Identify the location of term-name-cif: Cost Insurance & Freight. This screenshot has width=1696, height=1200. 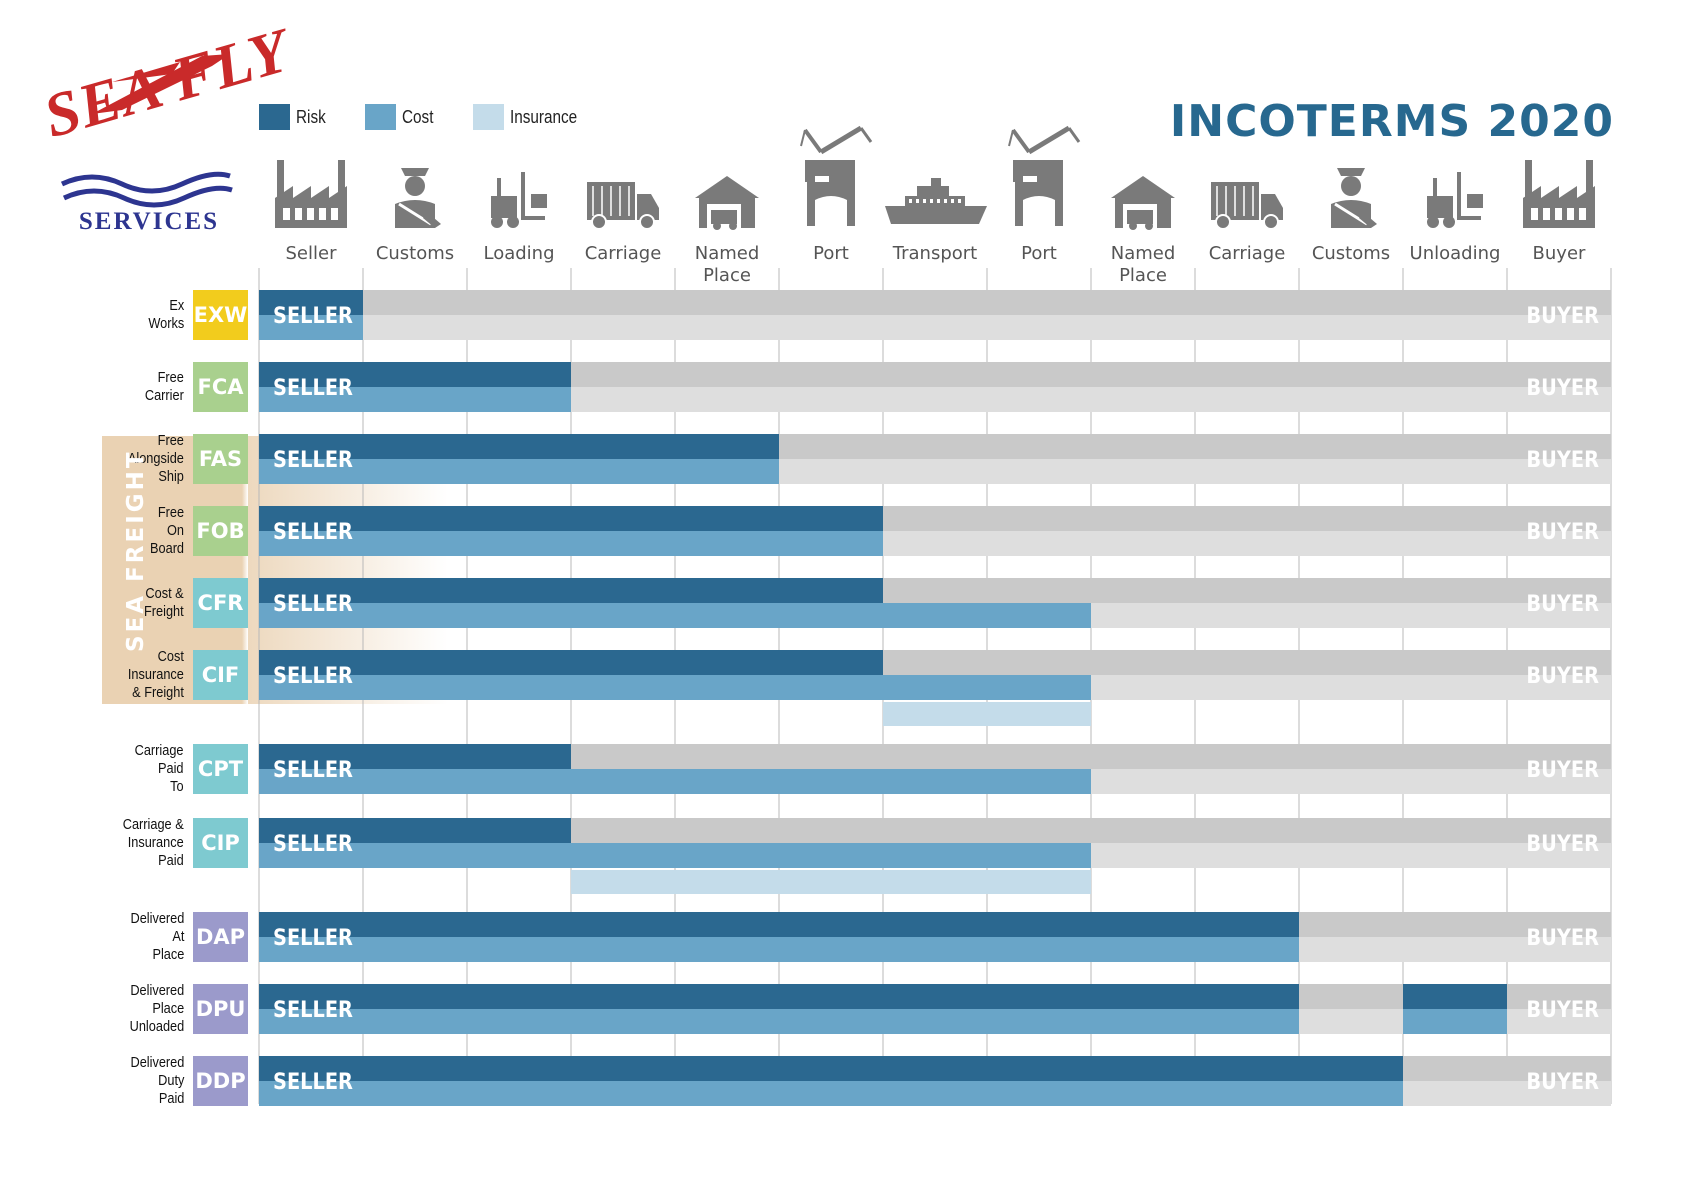
(156, 674).